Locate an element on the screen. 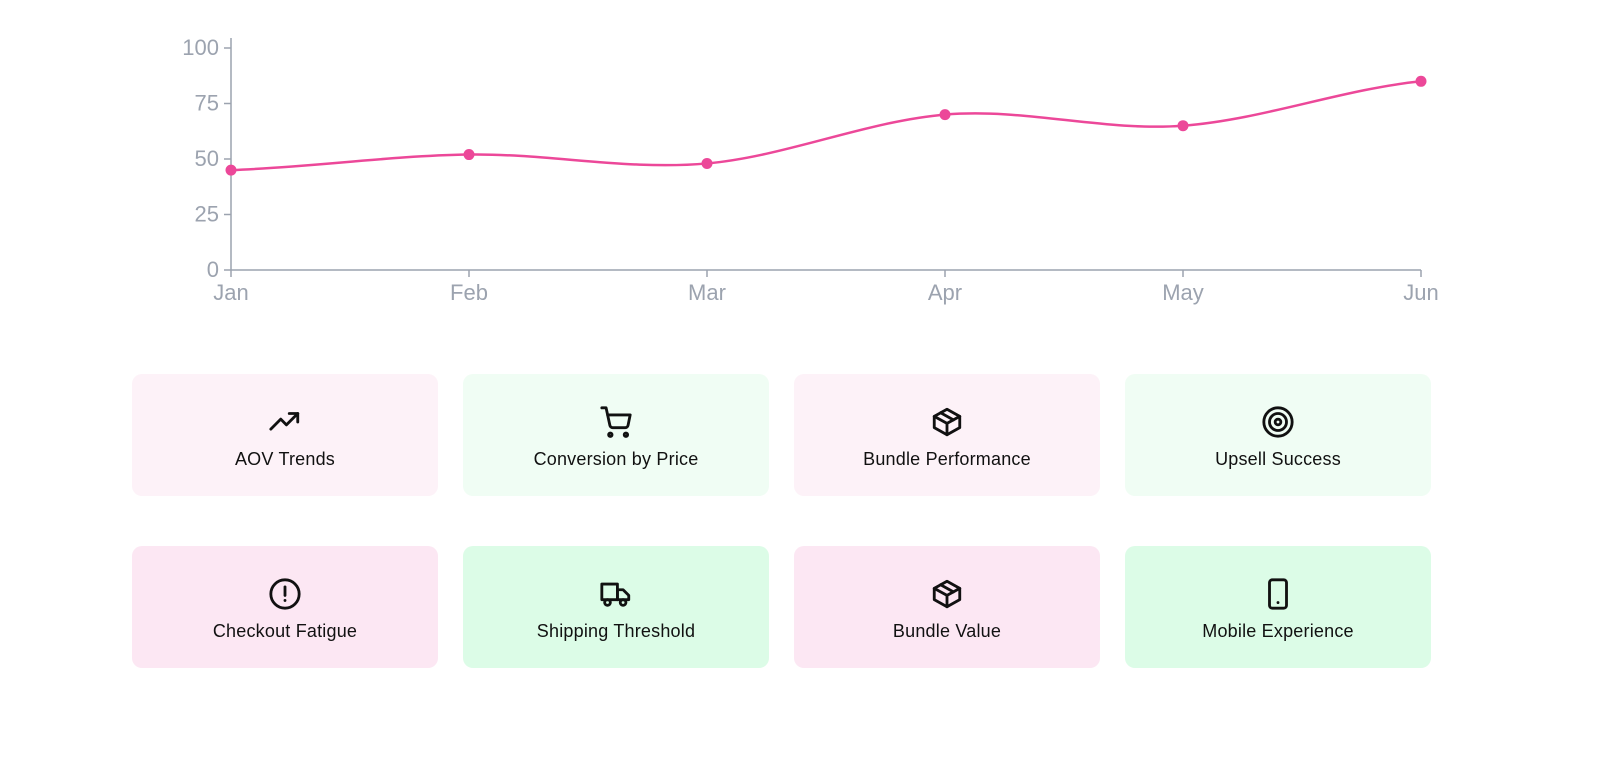  trending-up-icon is located at coordinates (285, 422).